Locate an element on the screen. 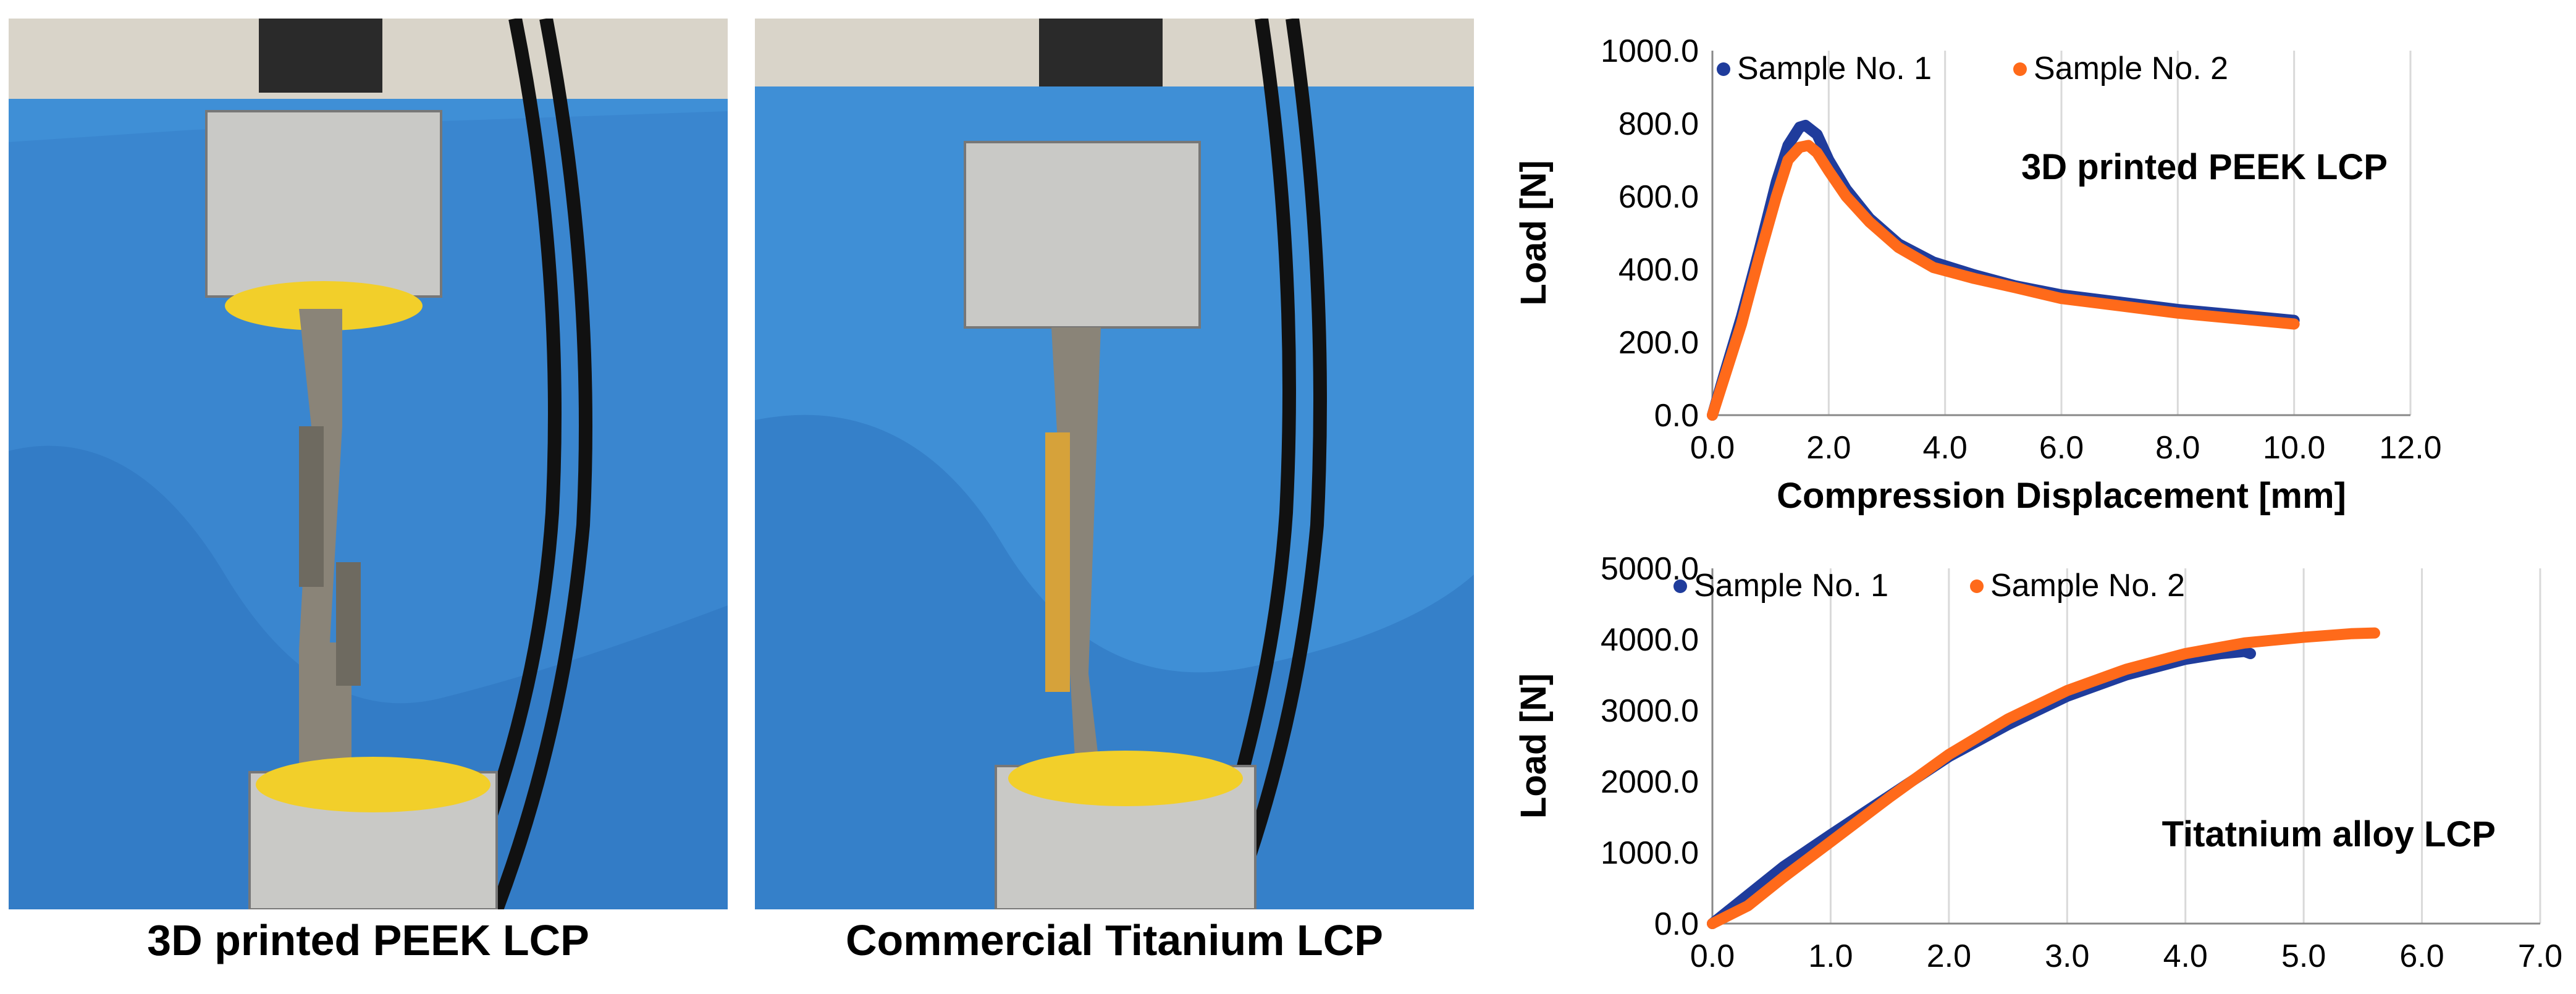 The image size is (2576, 994). titanium-photo-caption: Commercial Titanium LCP is located at coordinates (1114, 940).